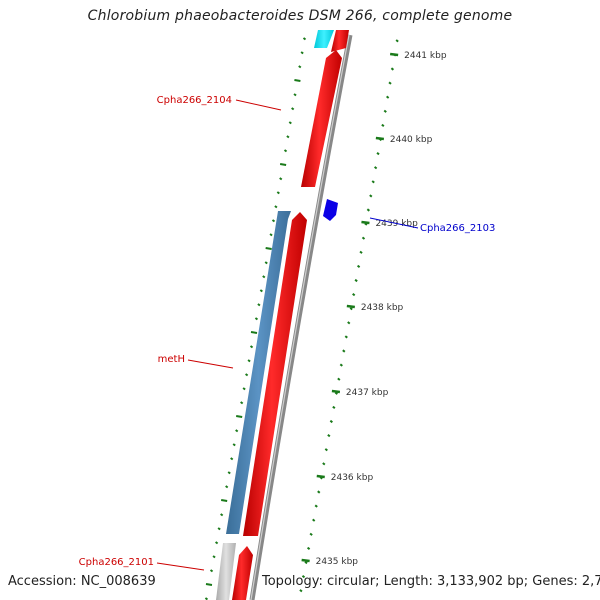  Describe the element at coordinates (82, 581) in the screenshot. I see `accession-text: Accession: NC_008639` at that location.